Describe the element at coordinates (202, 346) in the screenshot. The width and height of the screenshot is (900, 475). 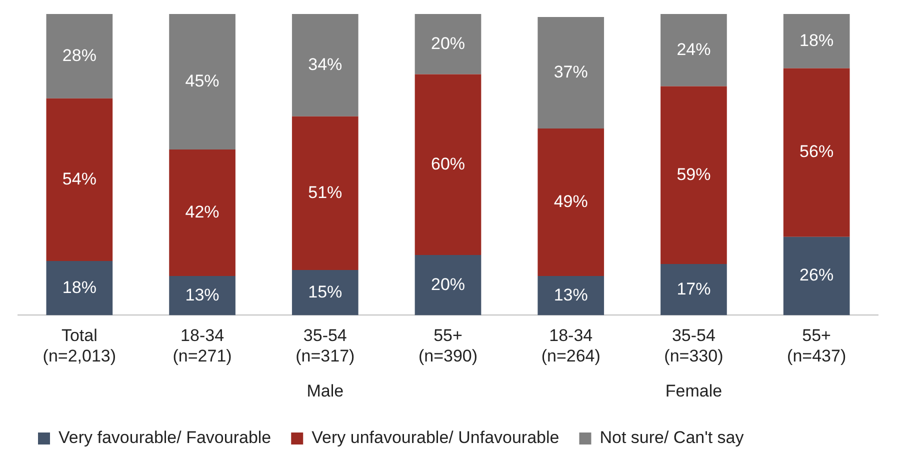
I see `x-tick-label: 18-34 (n=271)` at that location.